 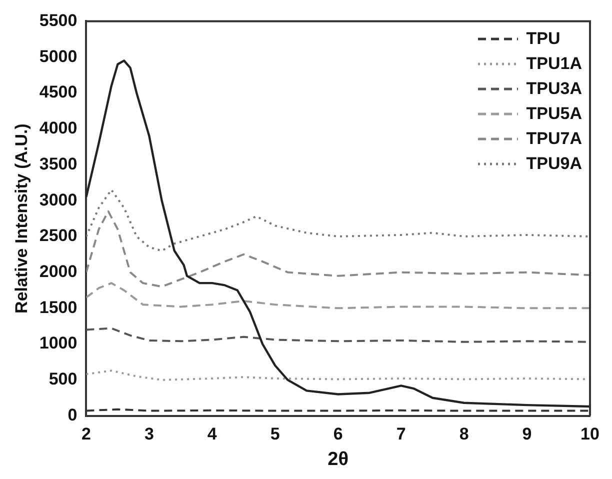 What do you see at coordinates (338, 434) in the screenshot?
I see `x-tick-label: 6` at bounding box center [338, 434].